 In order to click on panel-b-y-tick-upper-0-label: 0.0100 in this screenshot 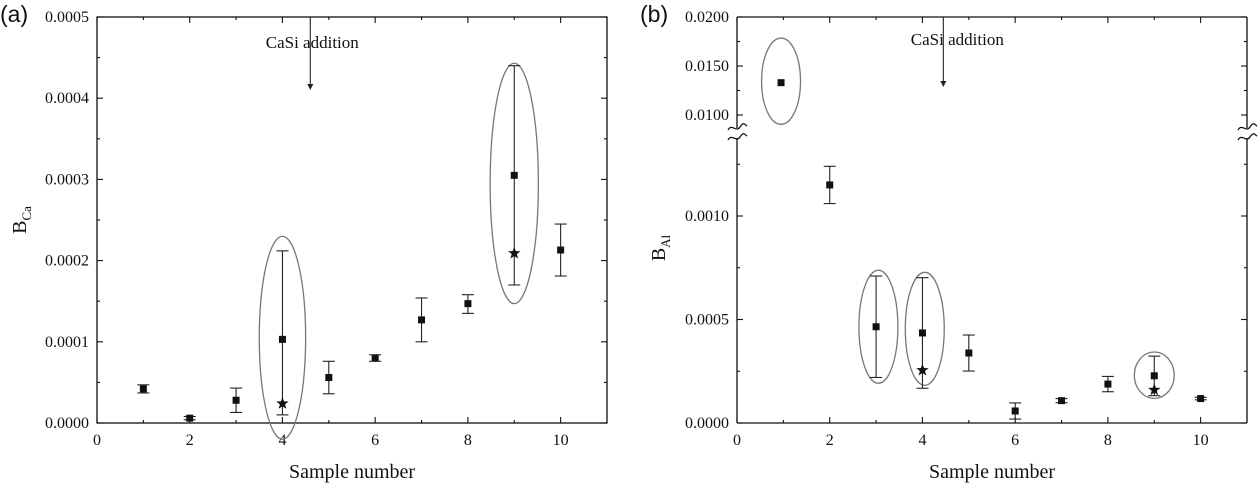, I will do `click(707, 115)`.